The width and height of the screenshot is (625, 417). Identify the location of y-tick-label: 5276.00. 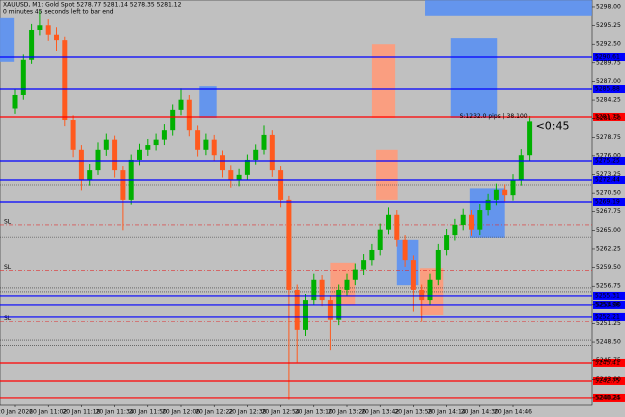
(608, 155).